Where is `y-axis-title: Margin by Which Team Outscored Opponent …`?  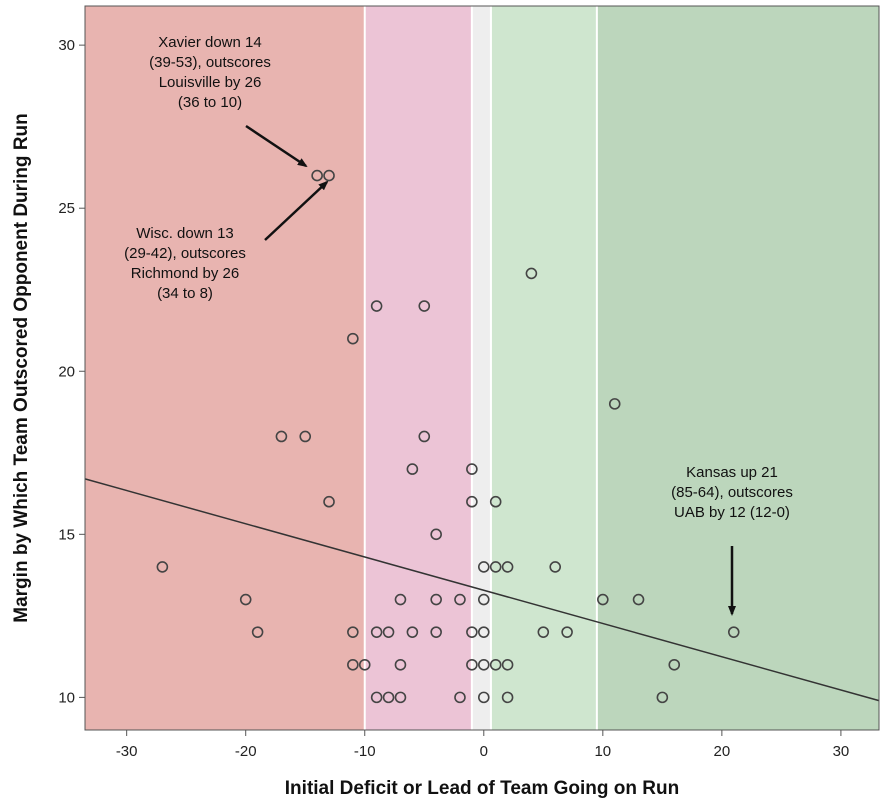 y-axis-title: Margin by Which Team Outscored Opponent … is located at coordinates (21, 367).